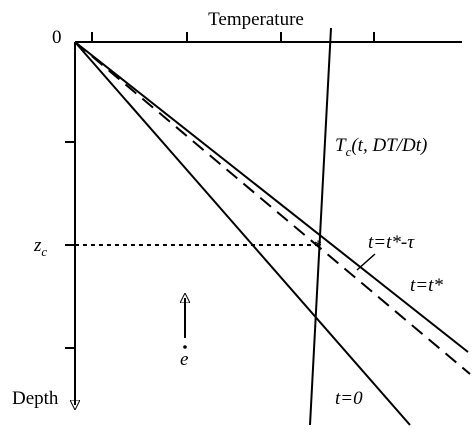 This screenshot has width=474, height=437. Describe the element at coordinates (426, 285) in the screenshot. I see `geotherm-now-label: t=t*` at that location.